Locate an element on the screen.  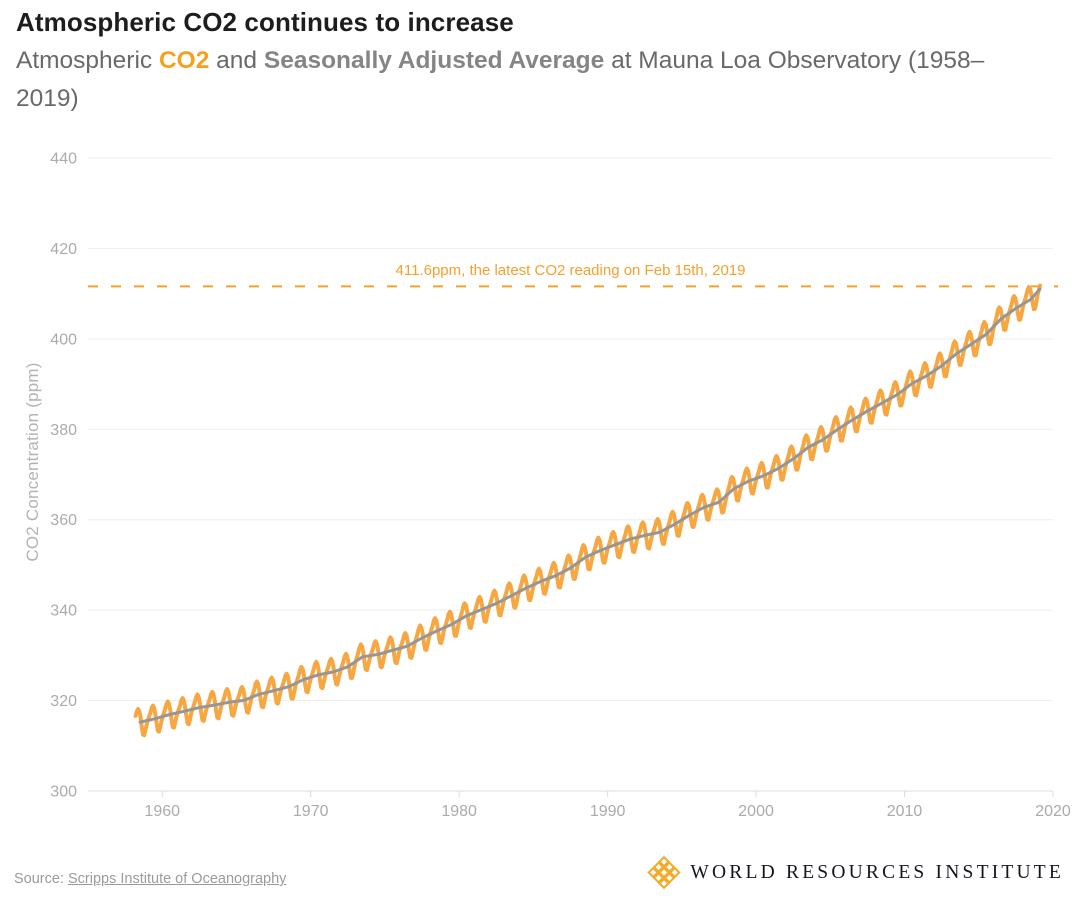
y-tick-label: 380 is located at coordinates (63, 430).